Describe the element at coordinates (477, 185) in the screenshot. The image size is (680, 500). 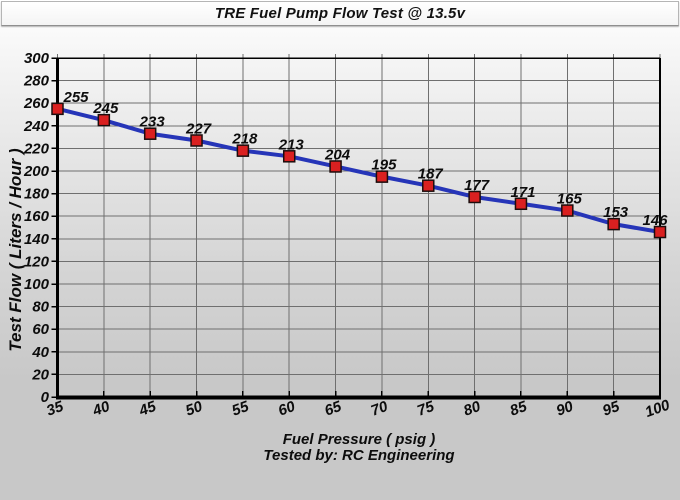
I see `data-point-label: 177` at that location.